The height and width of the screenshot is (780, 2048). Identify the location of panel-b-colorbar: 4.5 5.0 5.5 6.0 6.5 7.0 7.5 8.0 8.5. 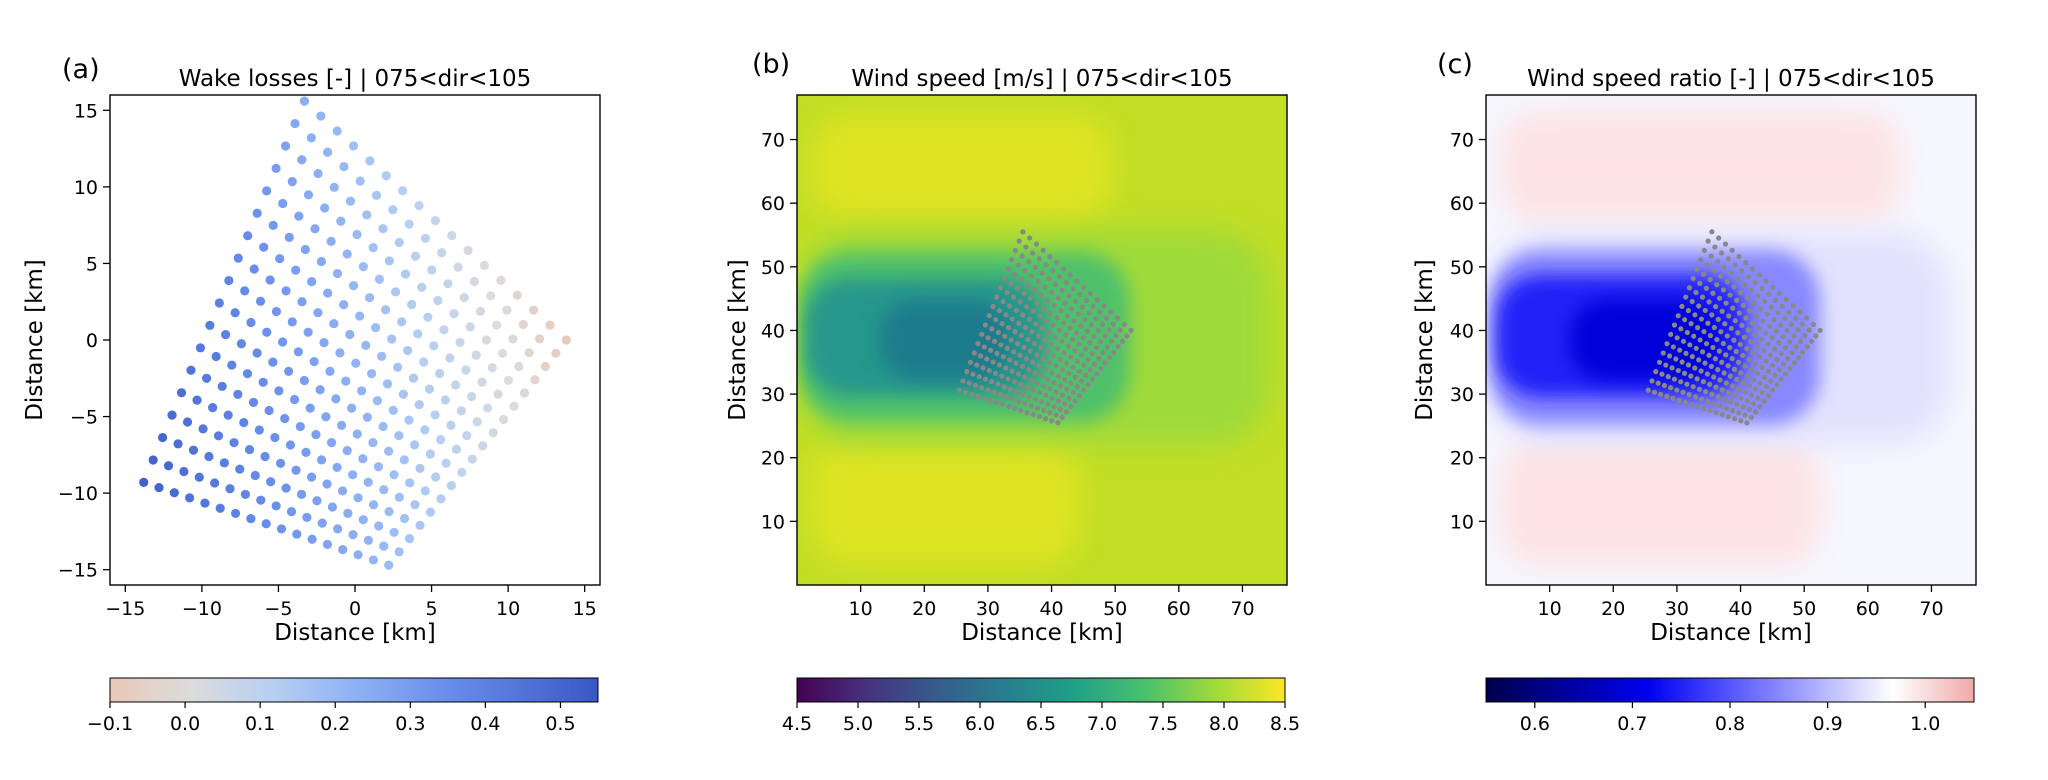
(1041, 706).